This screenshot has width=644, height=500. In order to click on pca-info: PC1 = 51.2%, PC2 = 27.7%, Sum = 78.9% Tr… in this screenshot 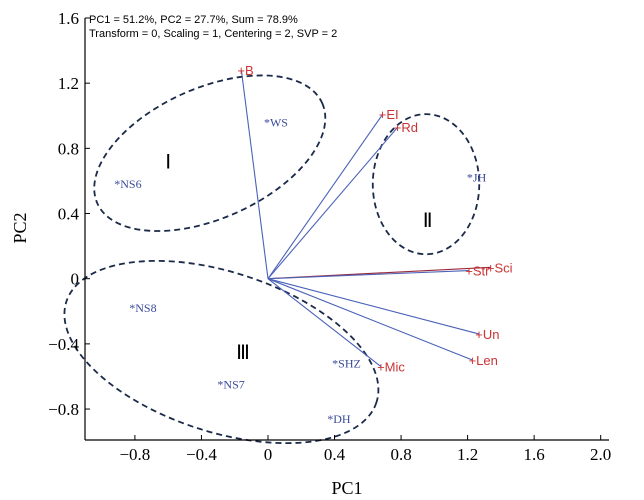, I will do `click(213, 27)`.